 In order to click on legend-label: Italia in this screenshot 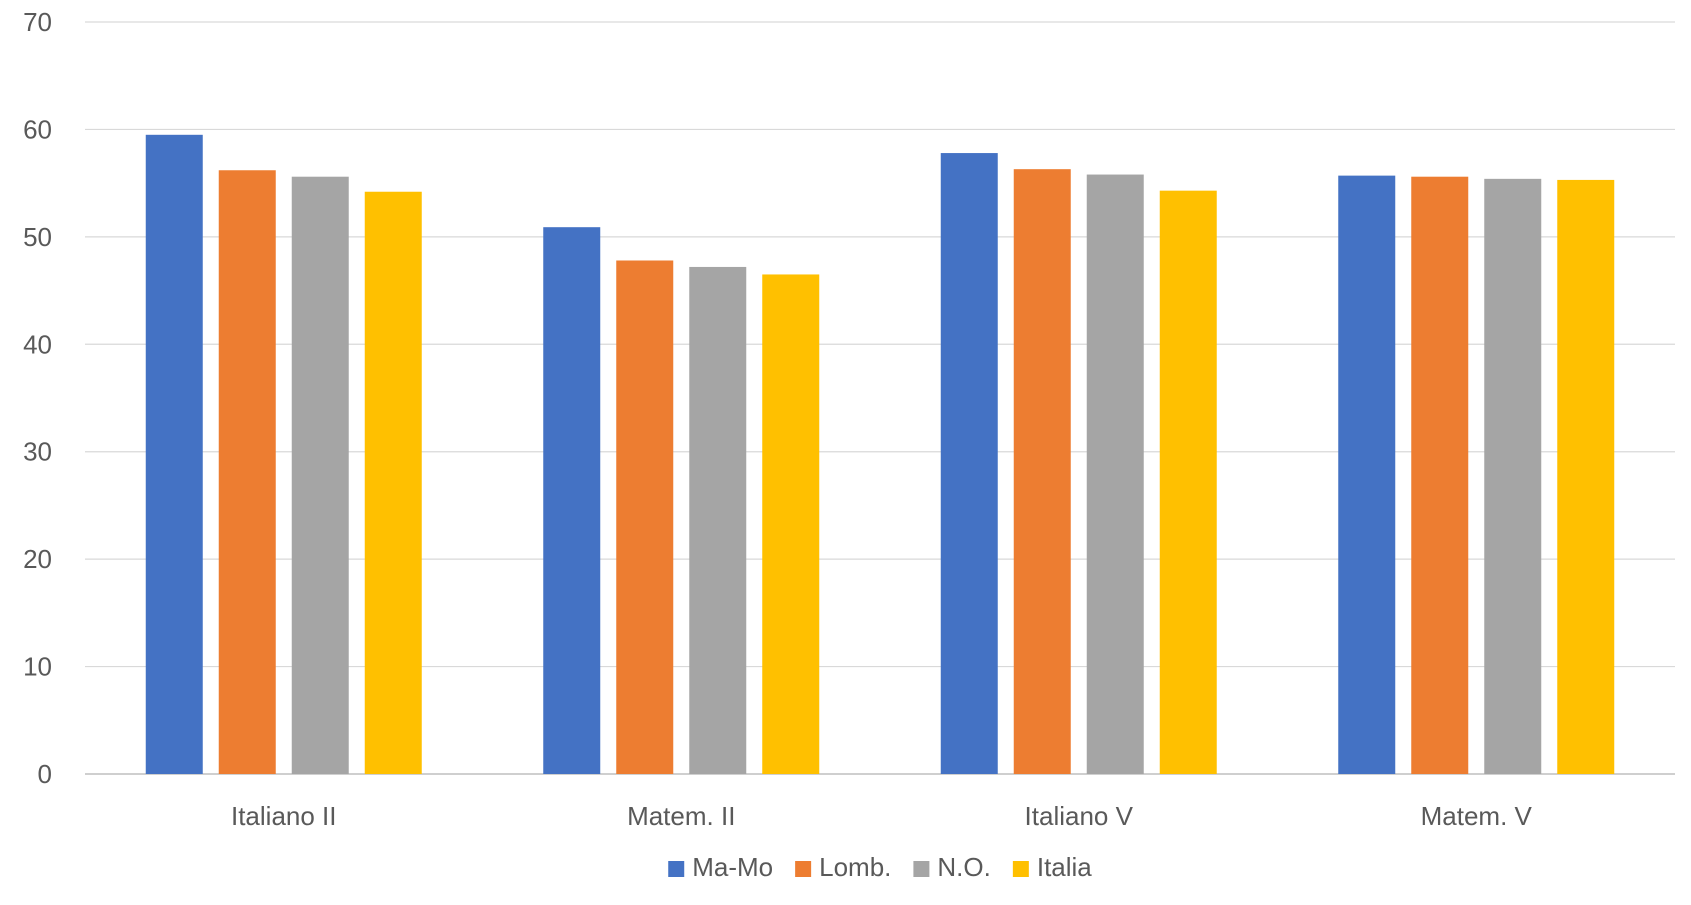, I will do `click(1064, 867)`.